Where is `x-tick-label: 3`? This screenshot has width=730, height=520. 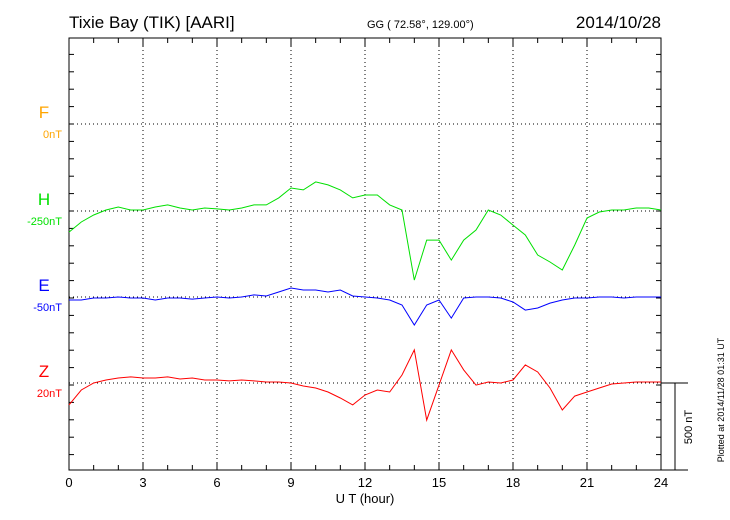 x-tick-label: 3 is located at coordinates (142, 482).